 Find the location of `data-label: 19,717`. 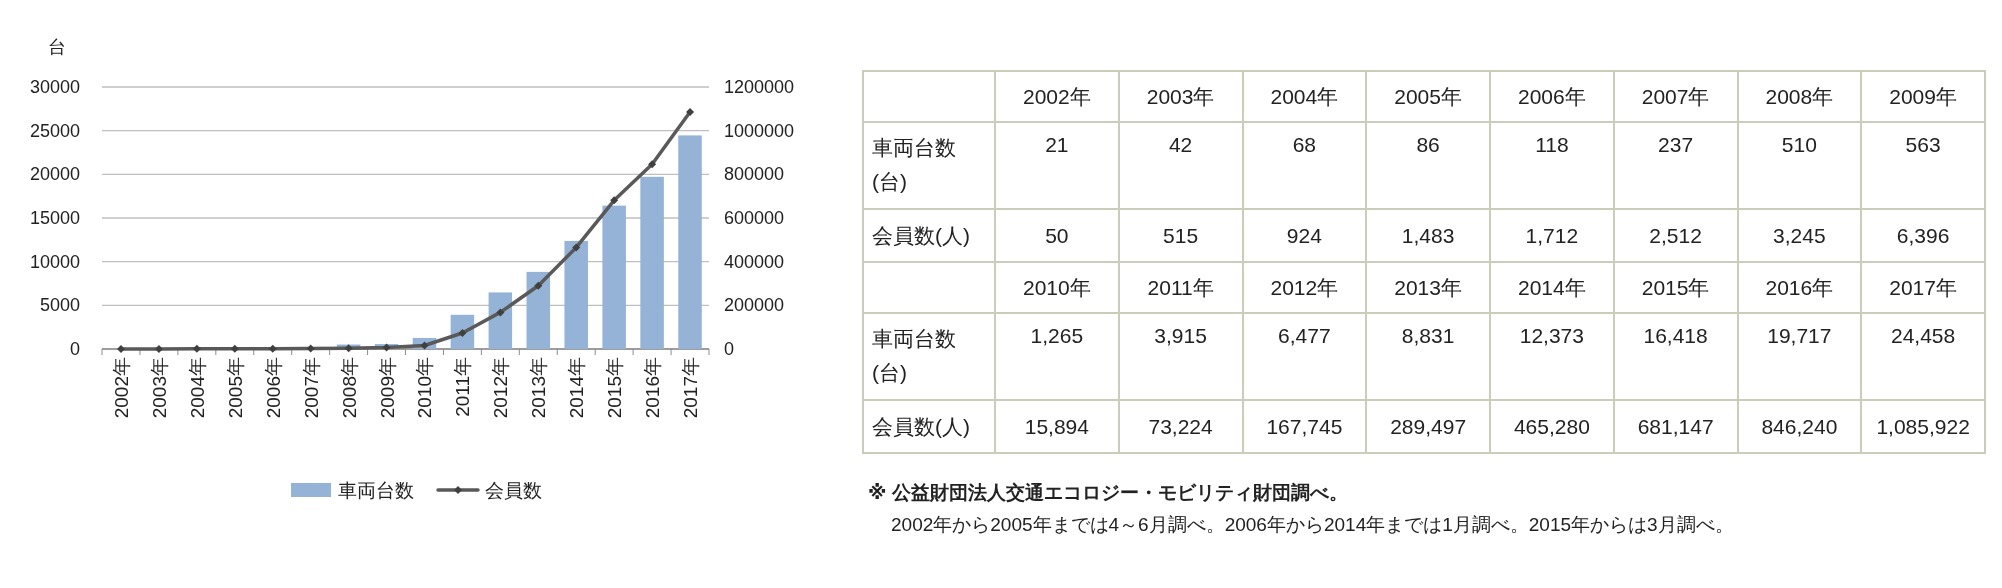

data-label: 19,717 is located at coordinates (1799, 356).